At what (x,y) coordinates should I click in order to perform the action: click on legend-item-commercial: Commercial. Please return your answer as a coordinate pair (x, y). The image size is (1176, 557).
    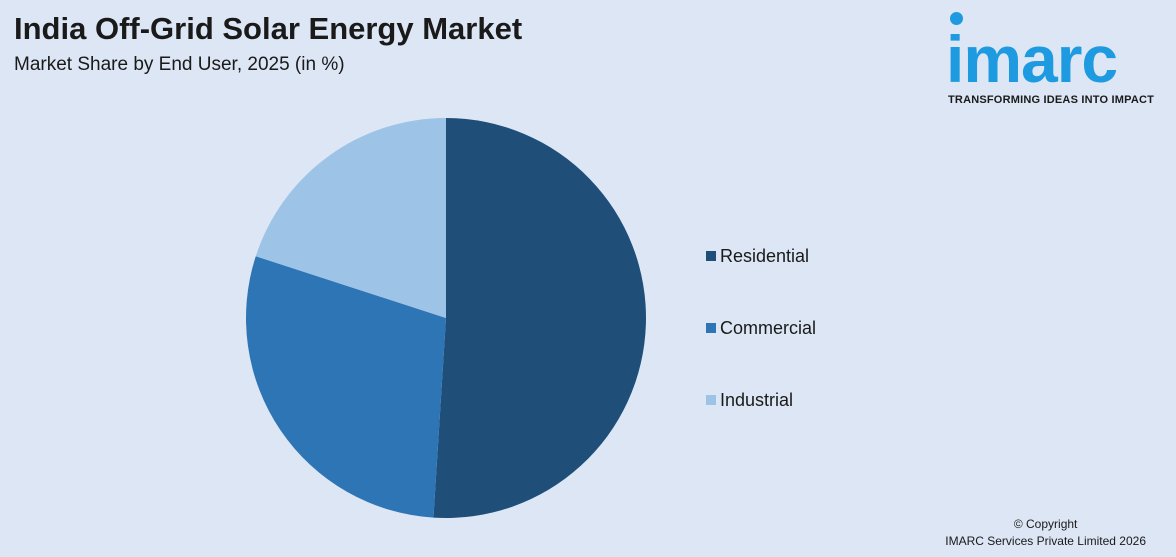
    Looking at the image, I should click on (761, 328).